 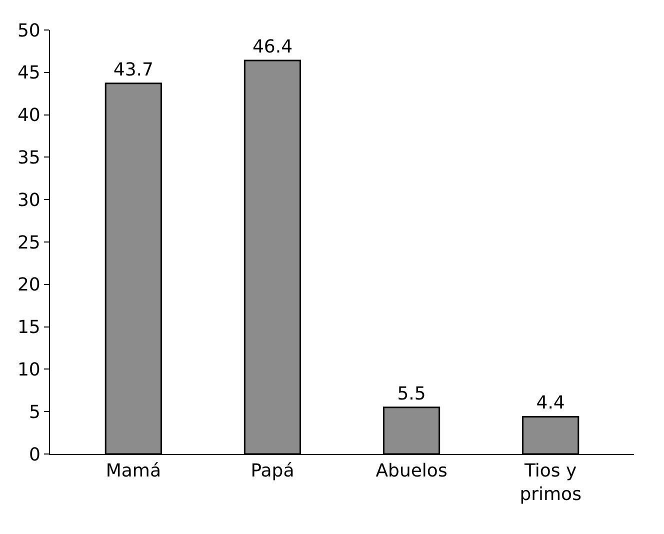 I want to click on x-tick-label: Mamá, so click(x=133, y=471).